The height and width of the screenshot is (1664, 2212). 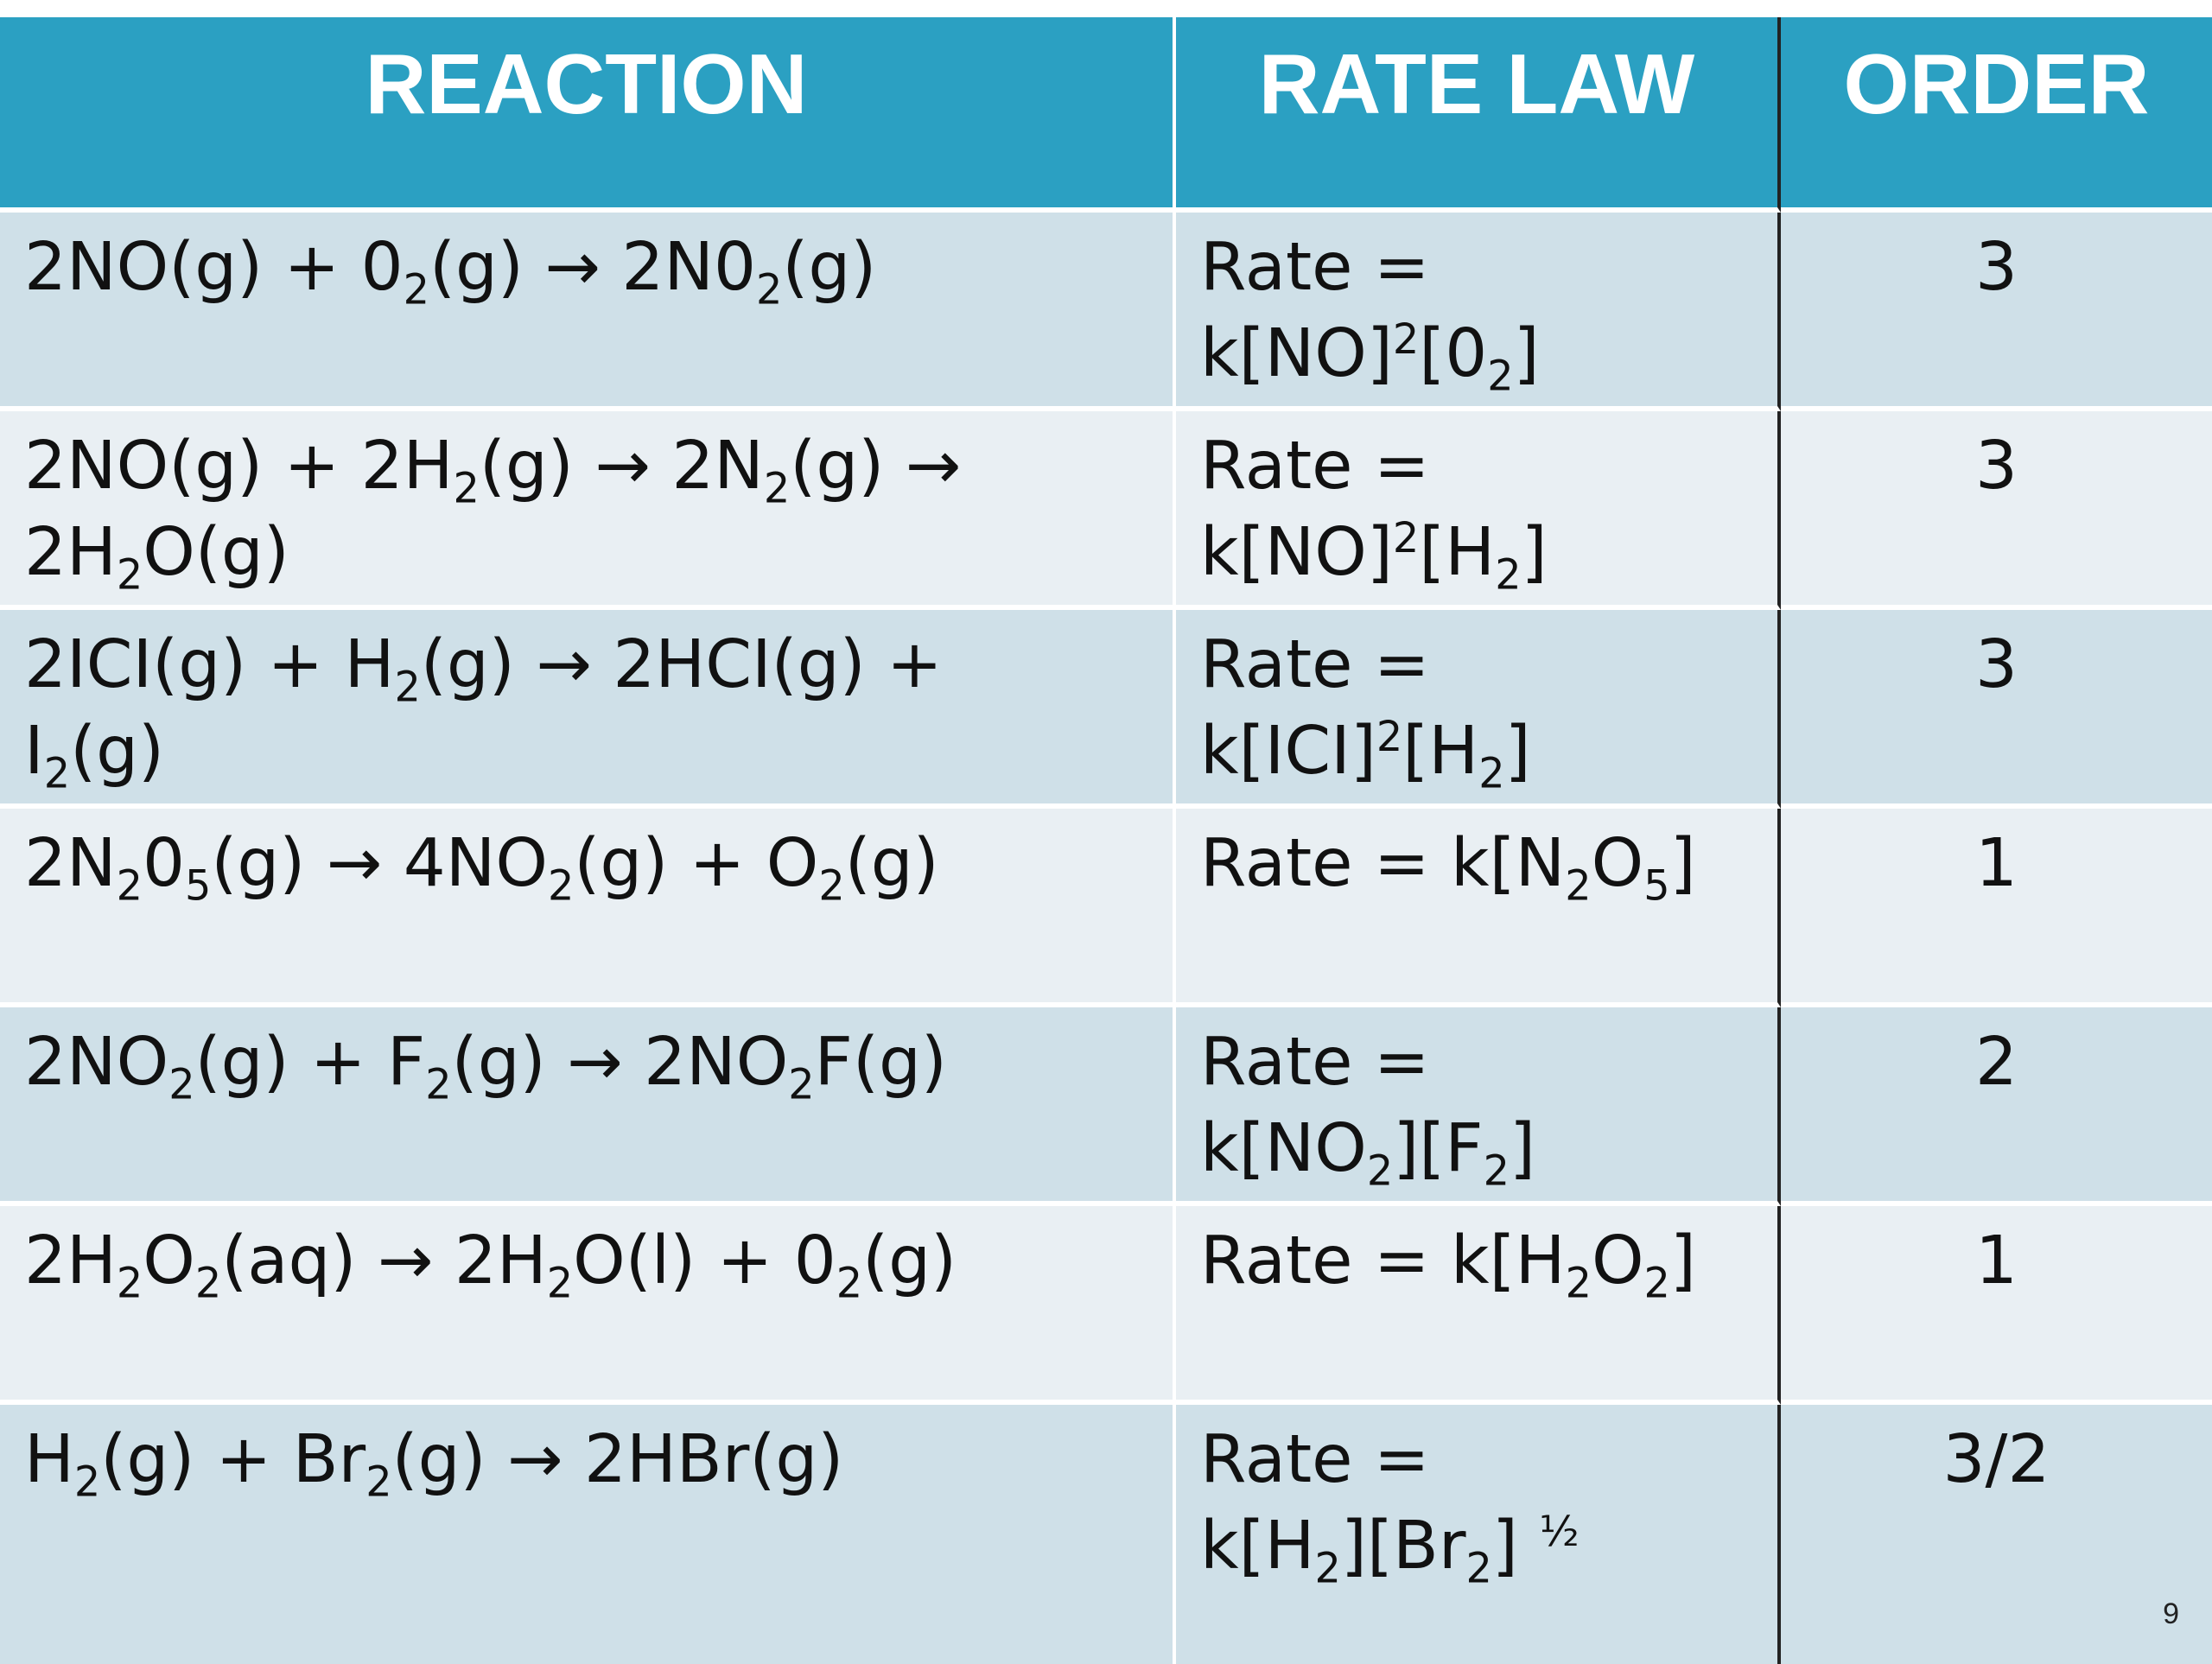 I want to click on rate-law-text: k[NO2][F2], so click(x=1368, y=1153).